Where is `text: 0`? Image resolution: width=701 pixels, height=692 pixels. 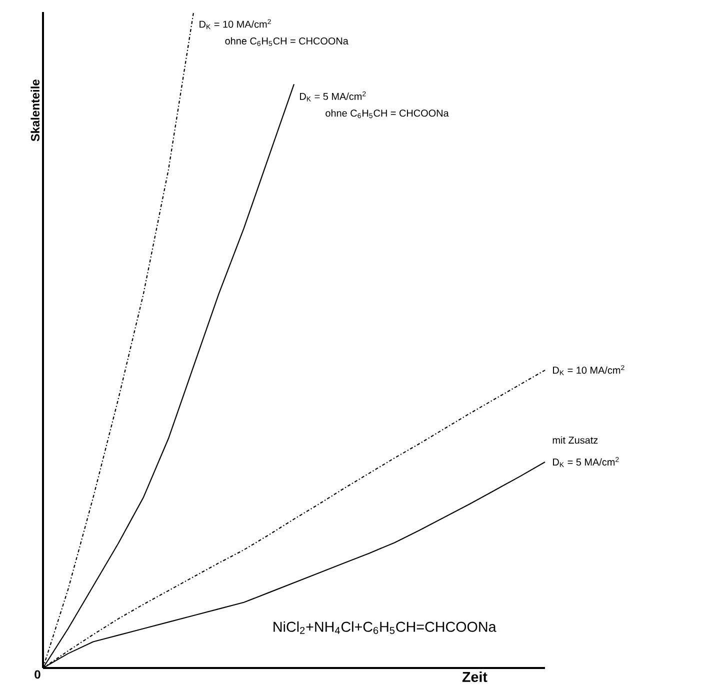 text: 0 is located at coordinates (37, 674).